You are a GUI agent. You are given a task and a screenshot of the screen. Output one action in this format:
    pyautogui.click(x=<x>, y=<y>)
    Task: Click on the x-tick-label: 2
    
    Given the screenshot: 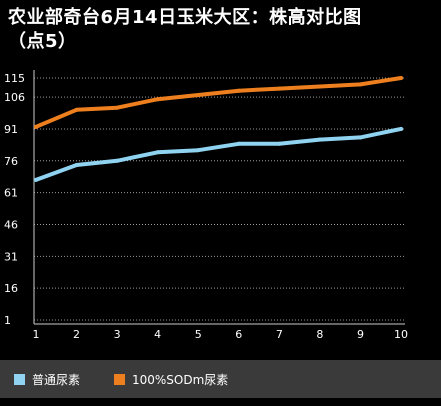 What is the action you would take?
    pyautogui.click(x=76, y=334)
    